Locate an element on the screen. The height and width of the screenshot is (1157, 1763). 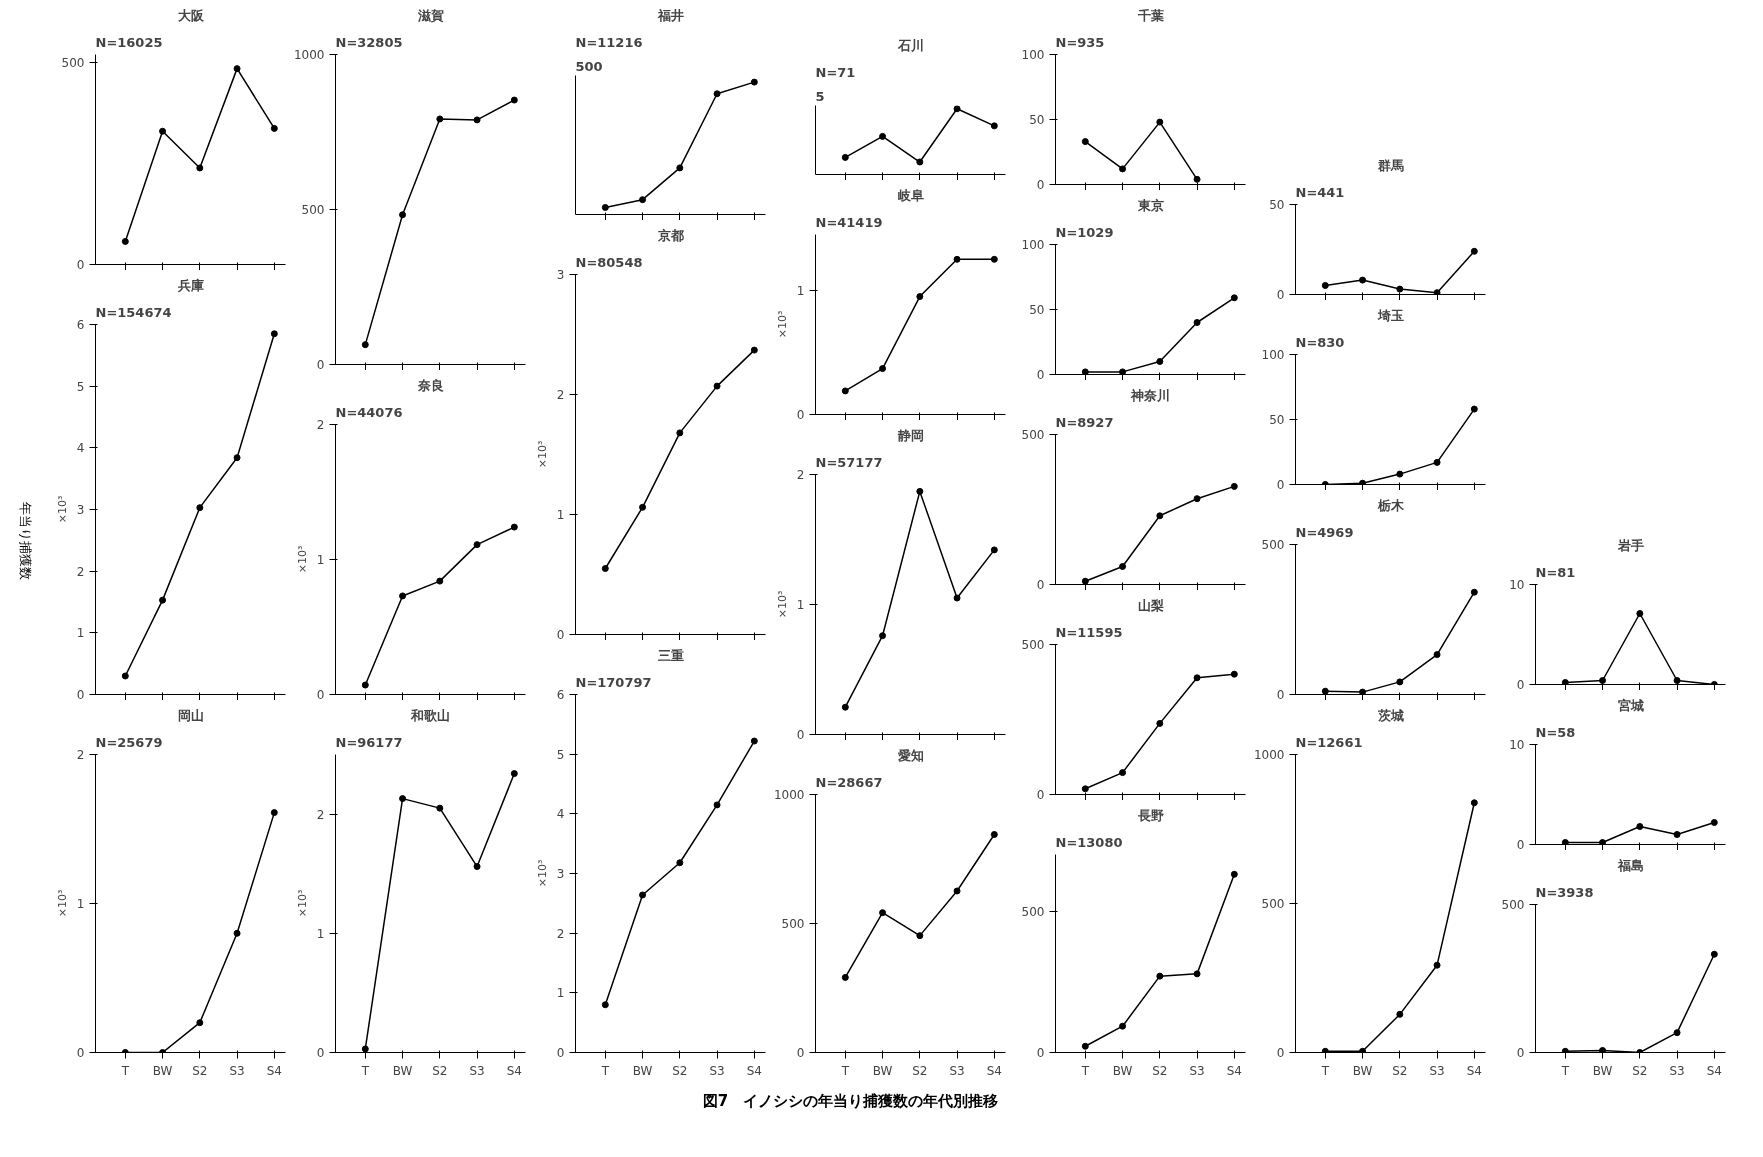
text: N=170797 is located at coordinates (613, 682).